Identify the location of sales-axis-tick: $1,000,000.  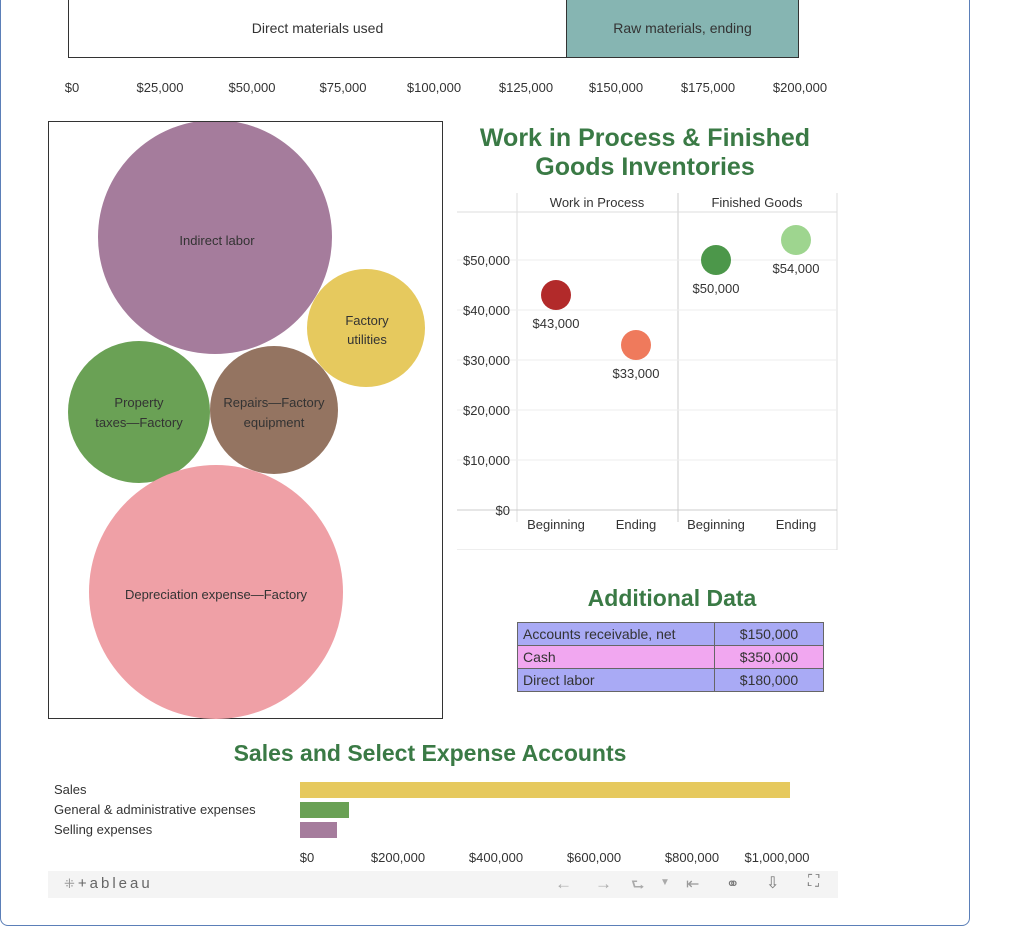
(777, 857).